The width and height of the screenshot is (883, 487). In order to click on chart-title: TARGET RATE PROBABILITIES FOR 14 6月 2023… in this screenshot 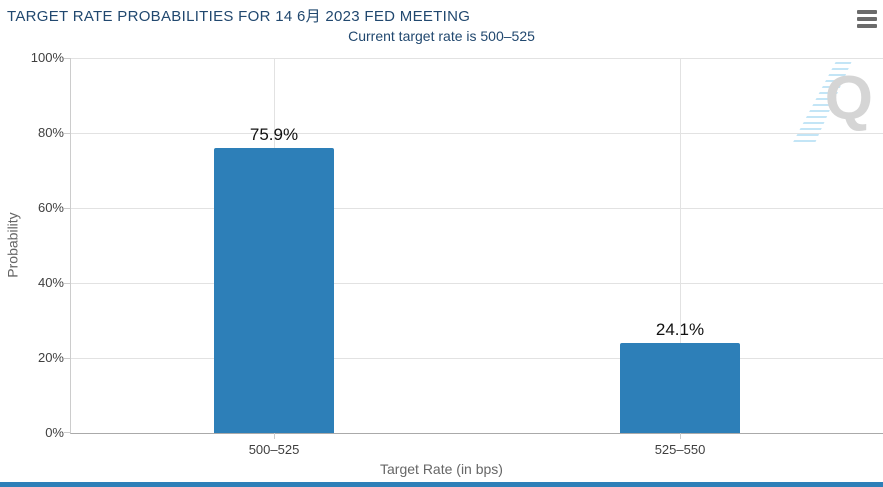, I will do `click(239, 16)`.